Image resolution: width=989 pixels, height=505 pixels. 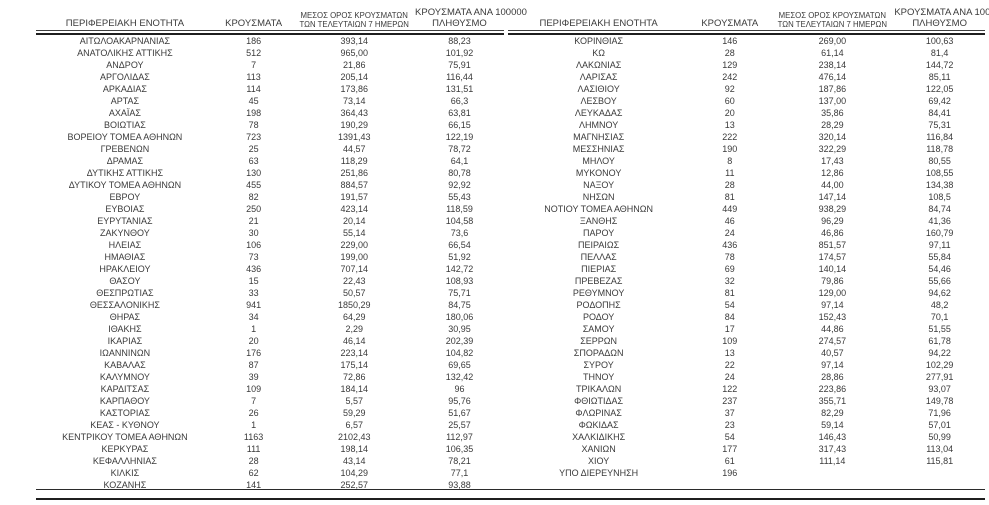 I want to click on region-cell: ΘΑΣΟΥ, so click(x=125, y=281).